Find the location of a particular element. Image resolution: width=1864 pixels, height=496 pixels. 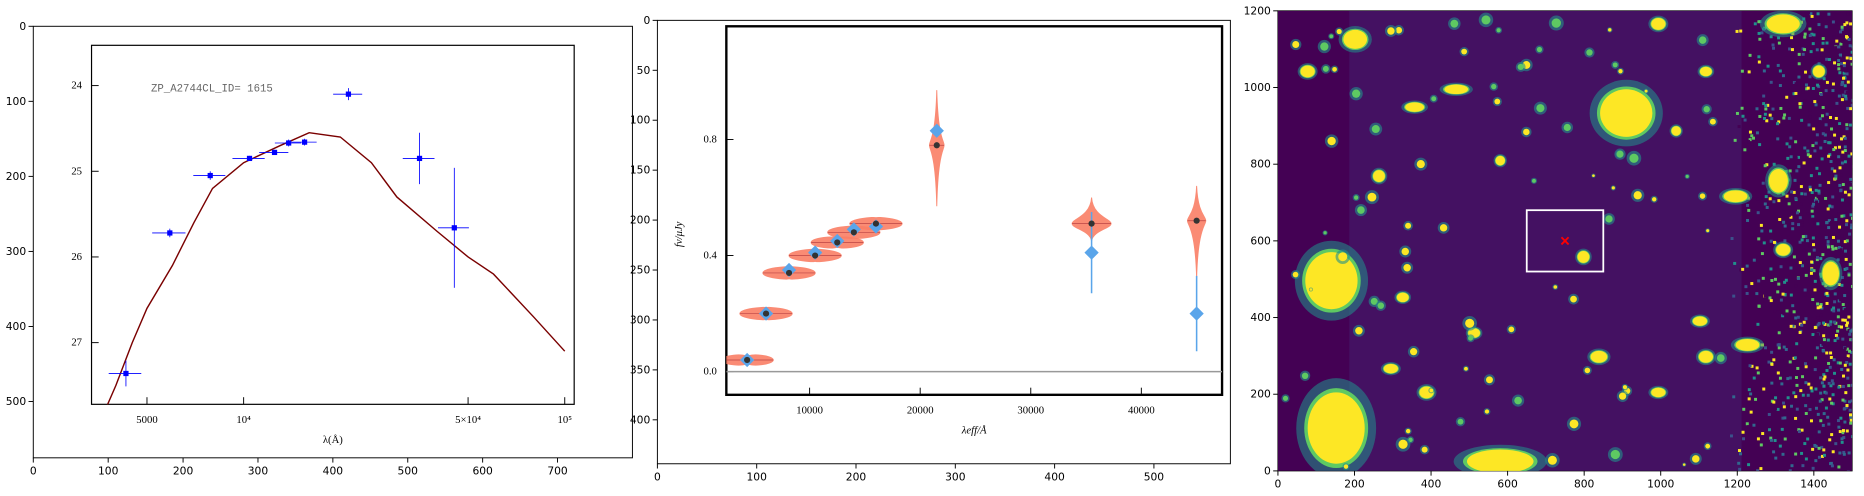

x-tick-label: 800 is located at coordinates (1584, 483).